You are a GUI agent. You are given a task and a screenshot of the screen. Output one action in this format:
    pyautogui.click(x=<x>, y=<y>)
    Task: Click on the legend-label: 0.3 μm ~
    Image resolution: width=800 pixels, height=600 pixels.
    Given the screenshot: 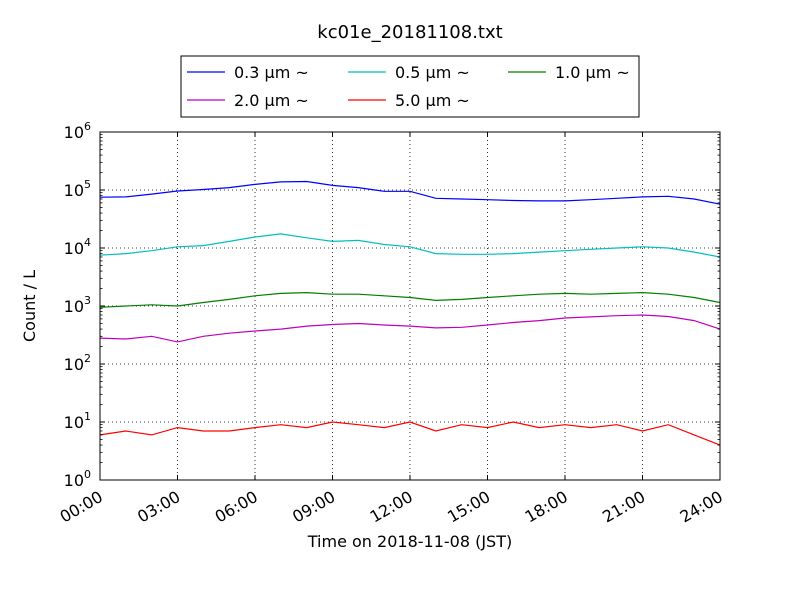 What is the action you would take?
    pyautogui.click(x=271, y=72)
    